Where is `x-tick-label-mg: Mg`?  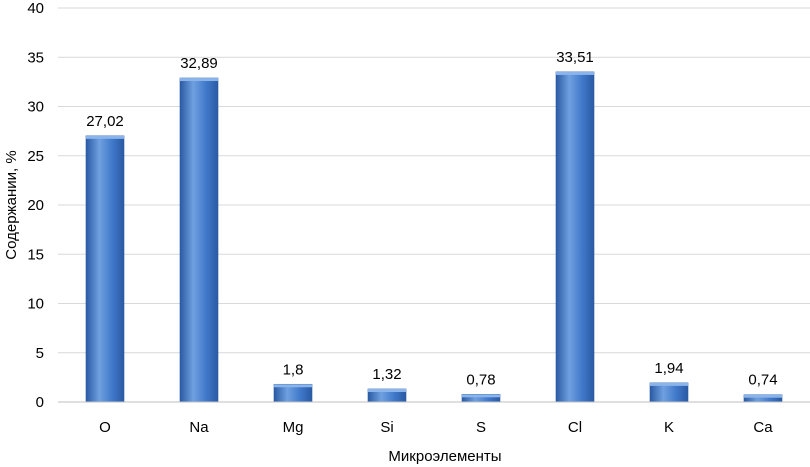 x-tick-label-mg: Mg is located at coordinates (293, 427).